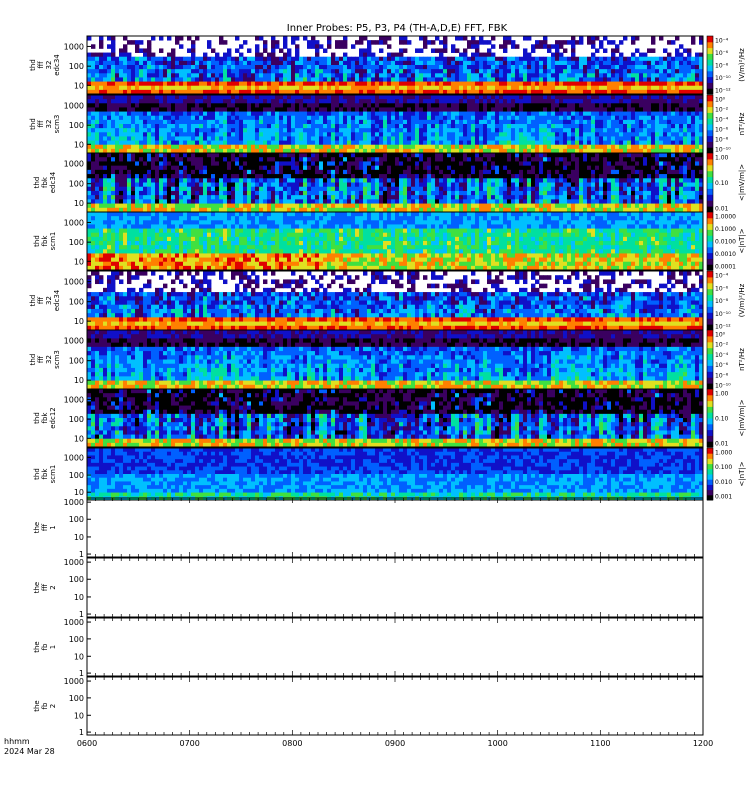 The height and width of the screenshot is (804, 750). I want to click on panel-ylabel-line: 32, so click(49, 65).